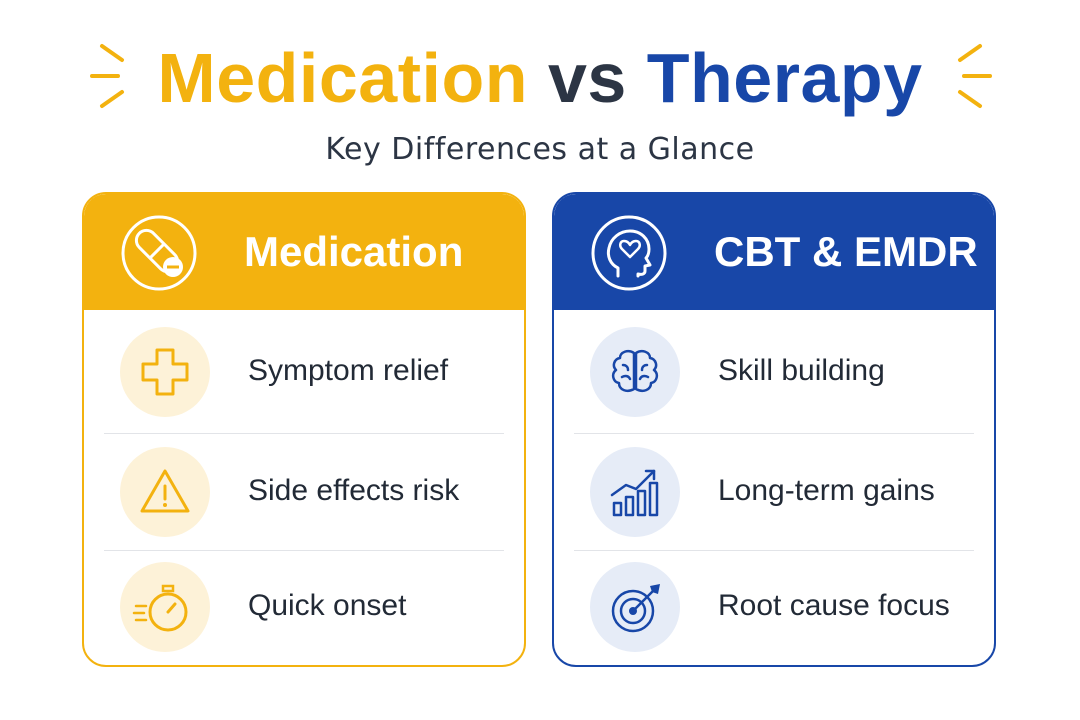 This screenshot has width=1080, height=720. Describe the element at coordinates (635, 608) in the screenshot. I see `target-icon` at that location.